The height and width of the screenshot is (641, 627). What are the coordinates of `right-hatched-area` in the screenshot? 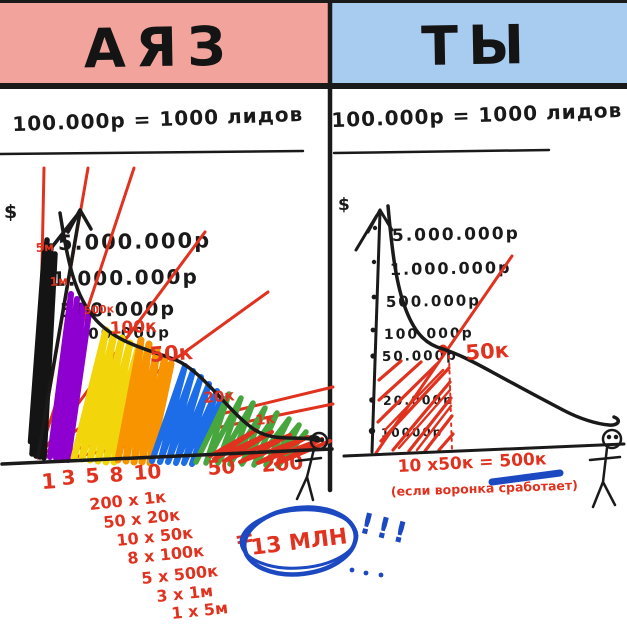 It's located at (415, 406).